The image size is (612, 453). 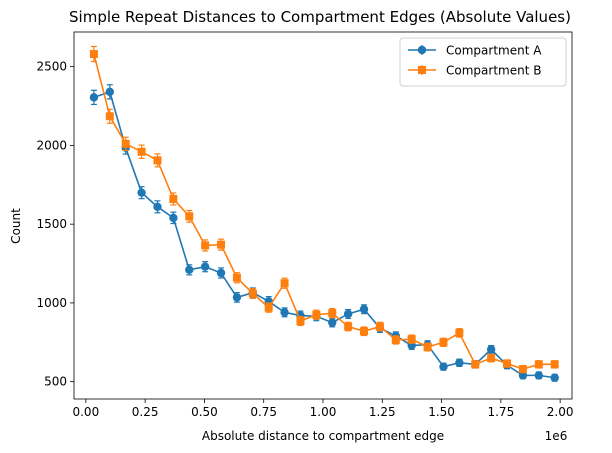 What do you see at coordinates (494, 51) in the screenshot?
I see `legend-label: Compartment A` at bounding box center [494, 51].